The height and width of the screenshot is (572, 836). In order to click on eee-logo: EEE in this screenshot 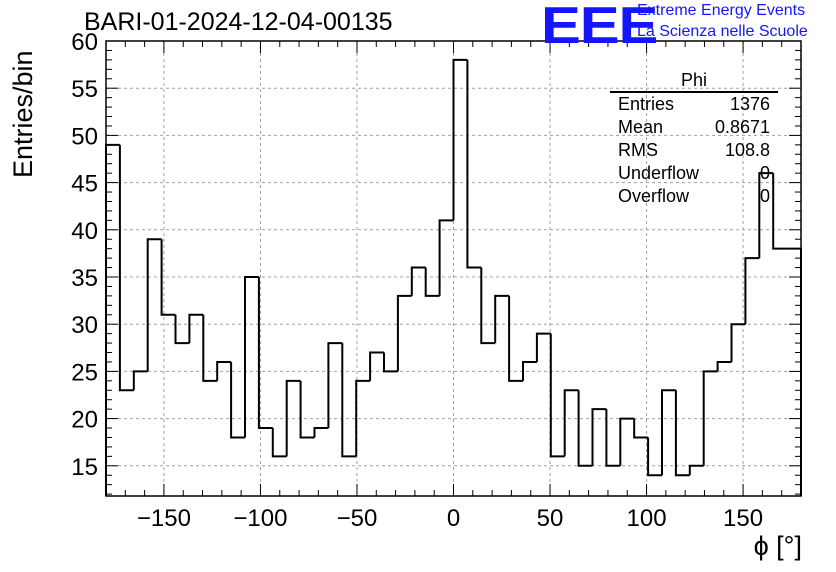, I will do `click(599, 27)`.